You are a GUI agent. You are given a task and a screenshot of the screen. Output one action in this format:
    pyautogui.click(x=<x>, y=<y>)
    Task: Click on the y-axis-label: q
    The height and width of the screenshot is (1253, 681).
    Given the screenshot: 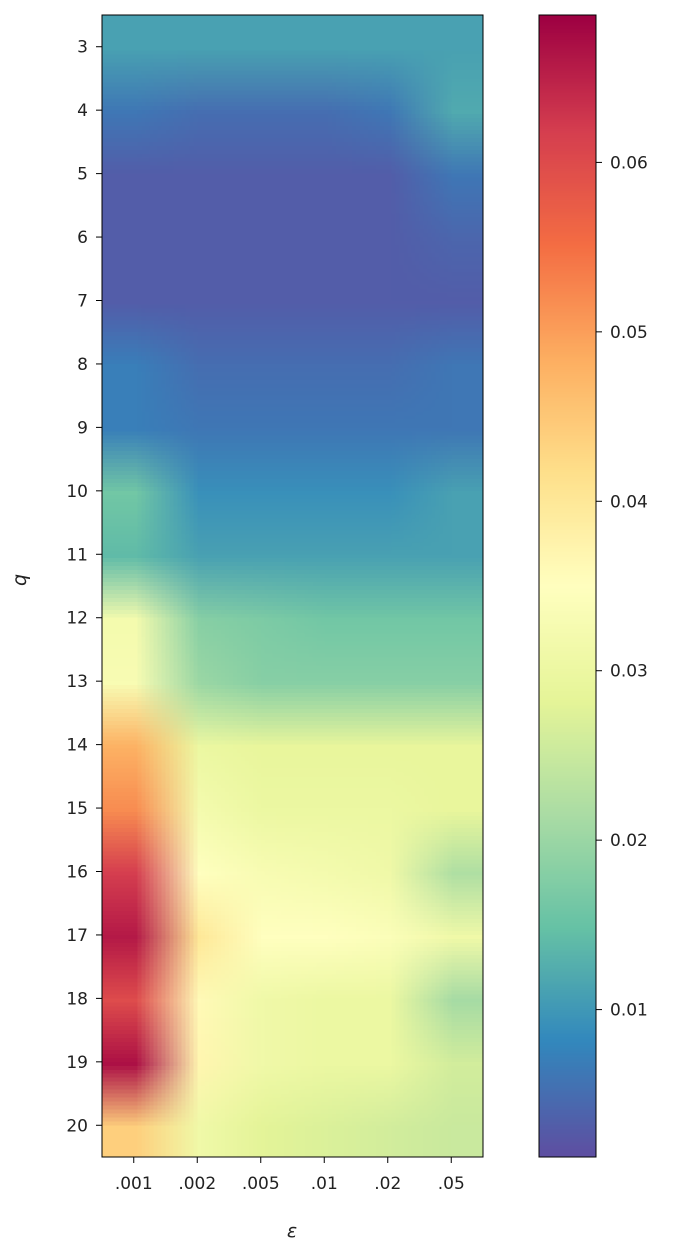 What is the action you would take?
    pyautogui.click(x=20, y=580)
    